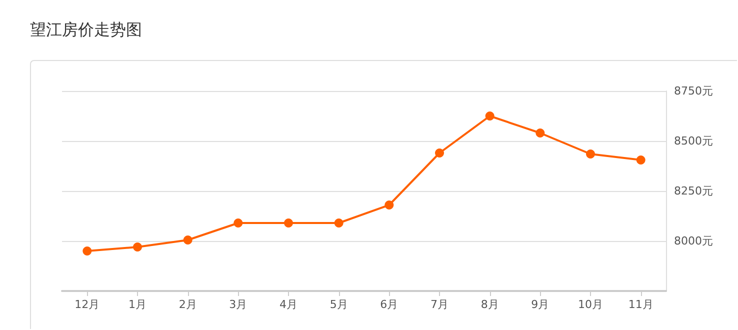 This screenshot has height=330, width=738. What do you see at coordinates (339, 304) in the screenshot?
I see `x-tick-label: 5月` at bounding box center [339, 304].